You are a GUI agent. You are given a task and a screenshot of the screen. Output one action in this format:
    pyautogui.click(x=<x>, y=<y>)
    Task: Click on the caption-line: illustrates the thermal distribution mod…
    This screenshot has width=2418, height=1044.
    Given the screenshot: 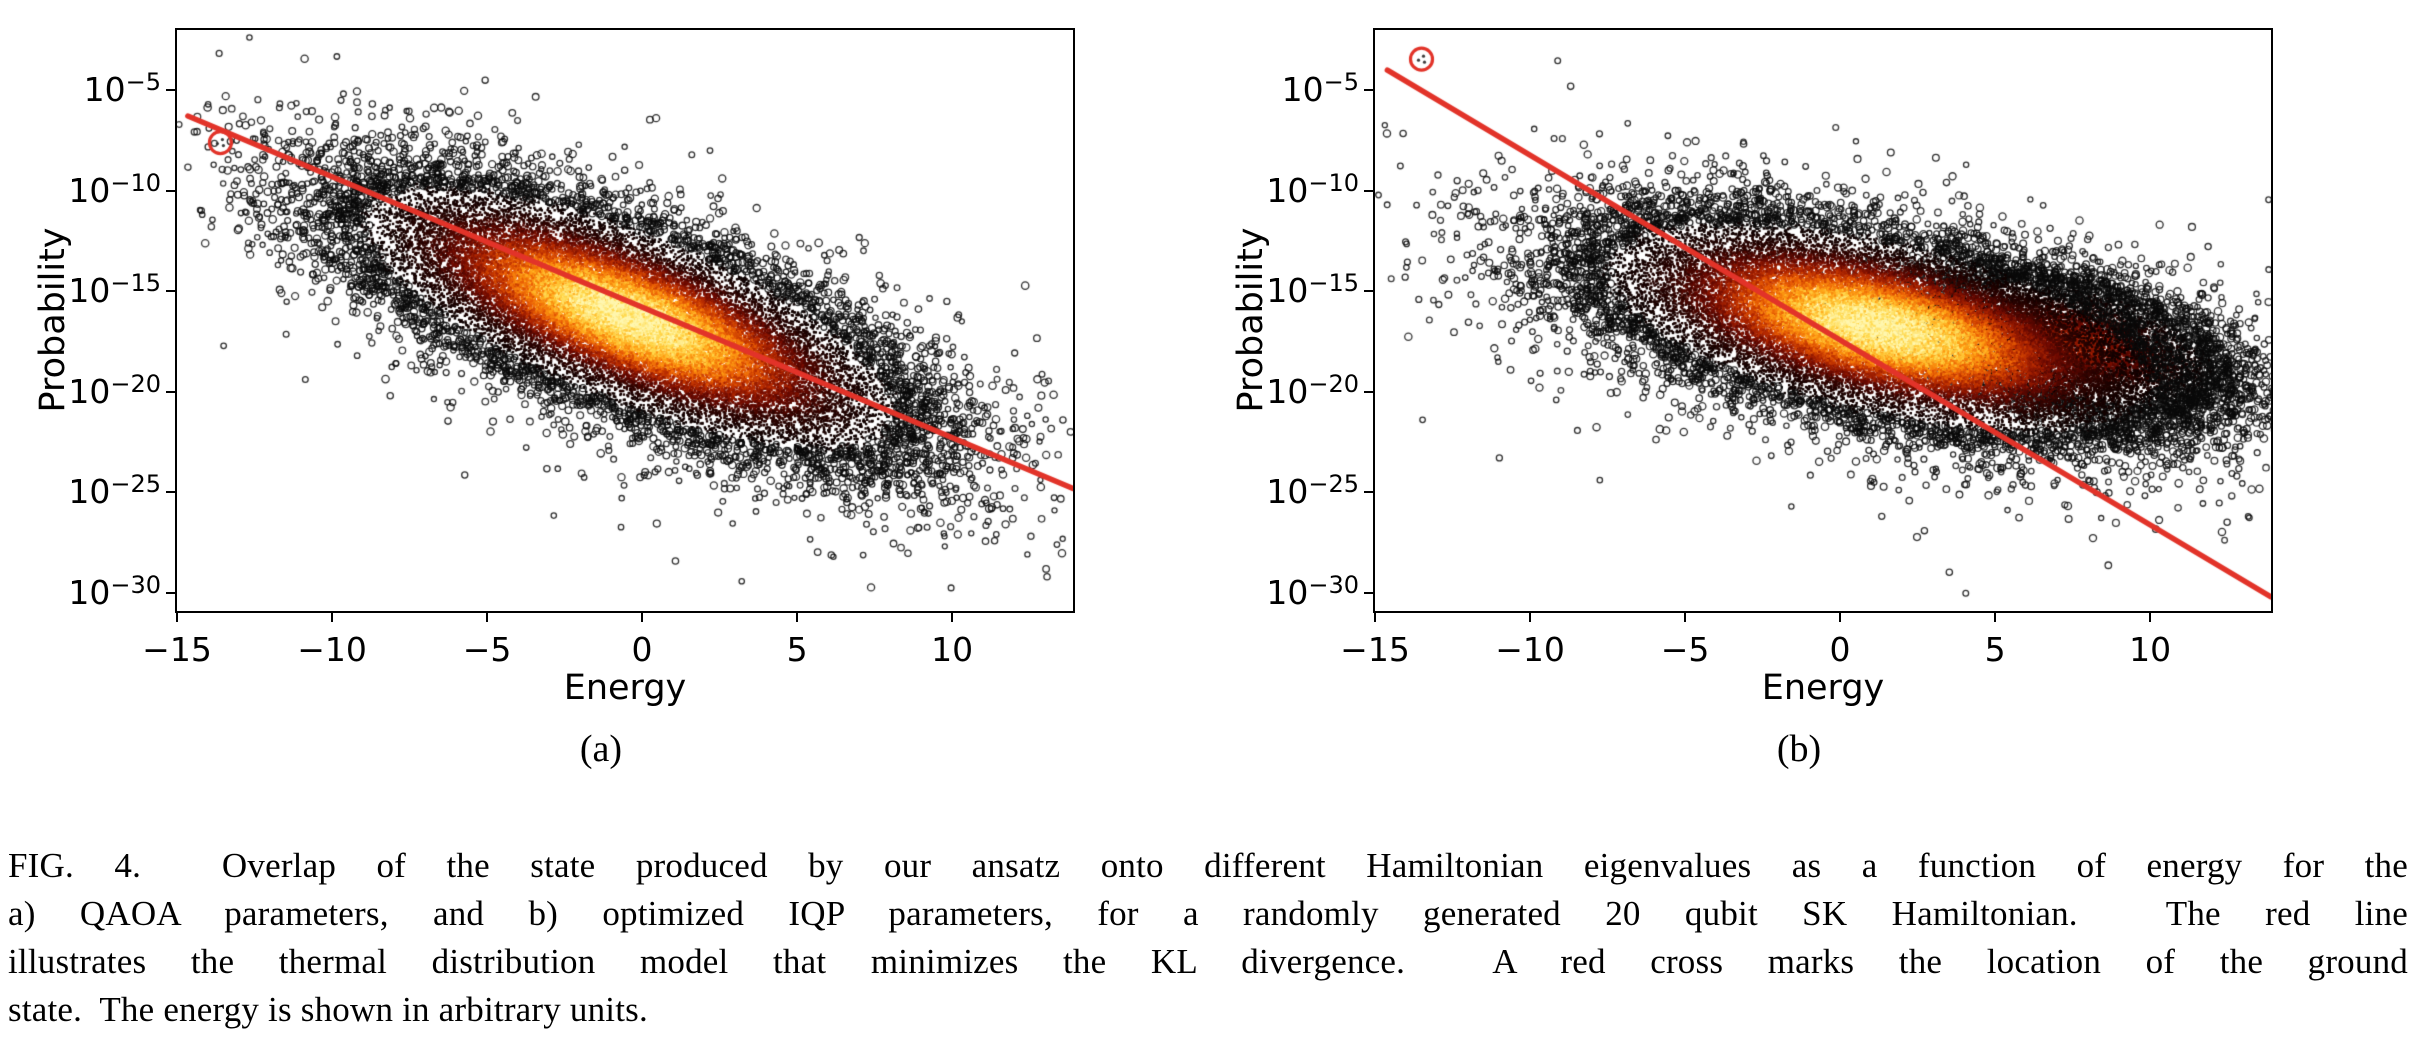 What is the action you would take?
    pyautogui.click(x=1208, y=961)
    